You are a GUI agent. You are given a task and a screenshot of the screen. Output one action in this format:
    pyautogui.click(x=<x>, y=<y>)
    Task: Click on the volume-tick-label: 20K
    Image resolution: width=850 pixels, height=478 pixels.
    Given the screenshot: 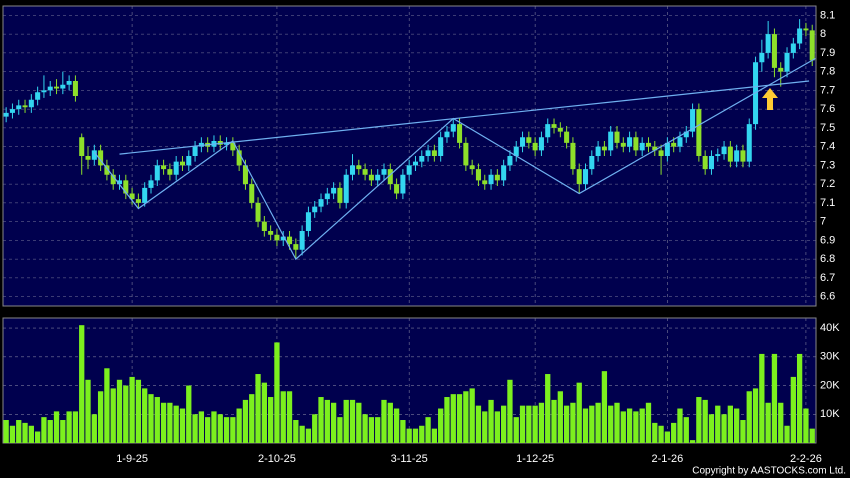 What is the action you would take?
    pyautogui.click(x=830, y=385)
    